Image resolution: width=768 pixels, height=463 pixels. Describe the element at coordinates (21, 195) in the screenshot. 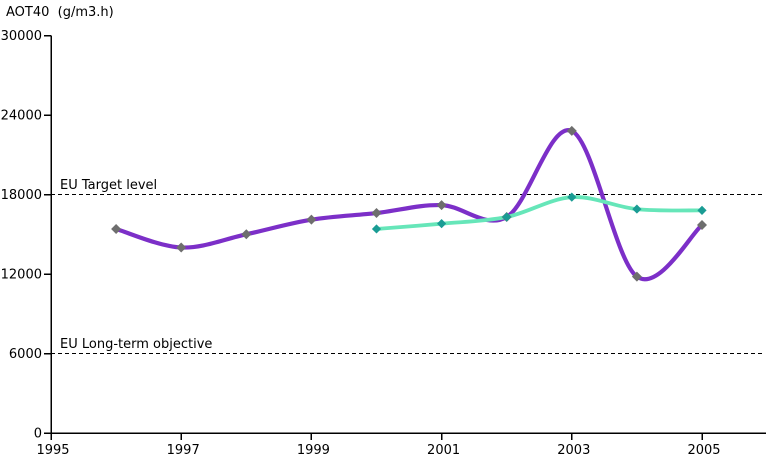

I see `y-tick-label: 18000` at that location.